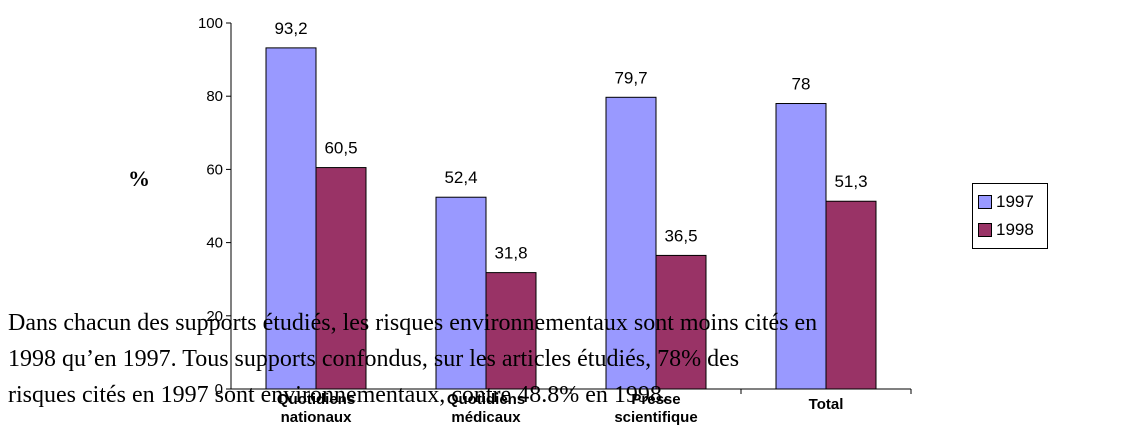 Image resolution: width=1145 pixels, height=446 pixels. Describe the element at coordinates (1015, 201) in the screenshot. I see `legend-label-1997: 1997` at that location.